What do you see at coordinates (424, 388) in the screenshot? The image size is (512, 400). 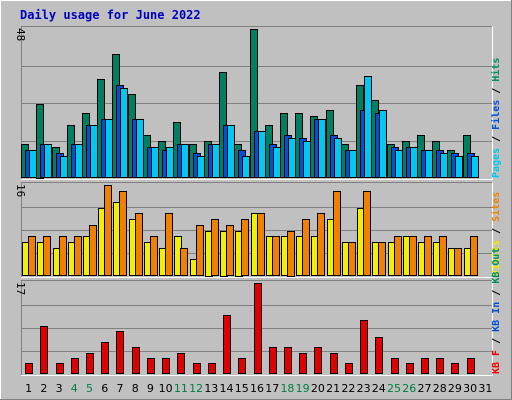 I see `x-tick-label: 27` at bounding box center [424, 388].